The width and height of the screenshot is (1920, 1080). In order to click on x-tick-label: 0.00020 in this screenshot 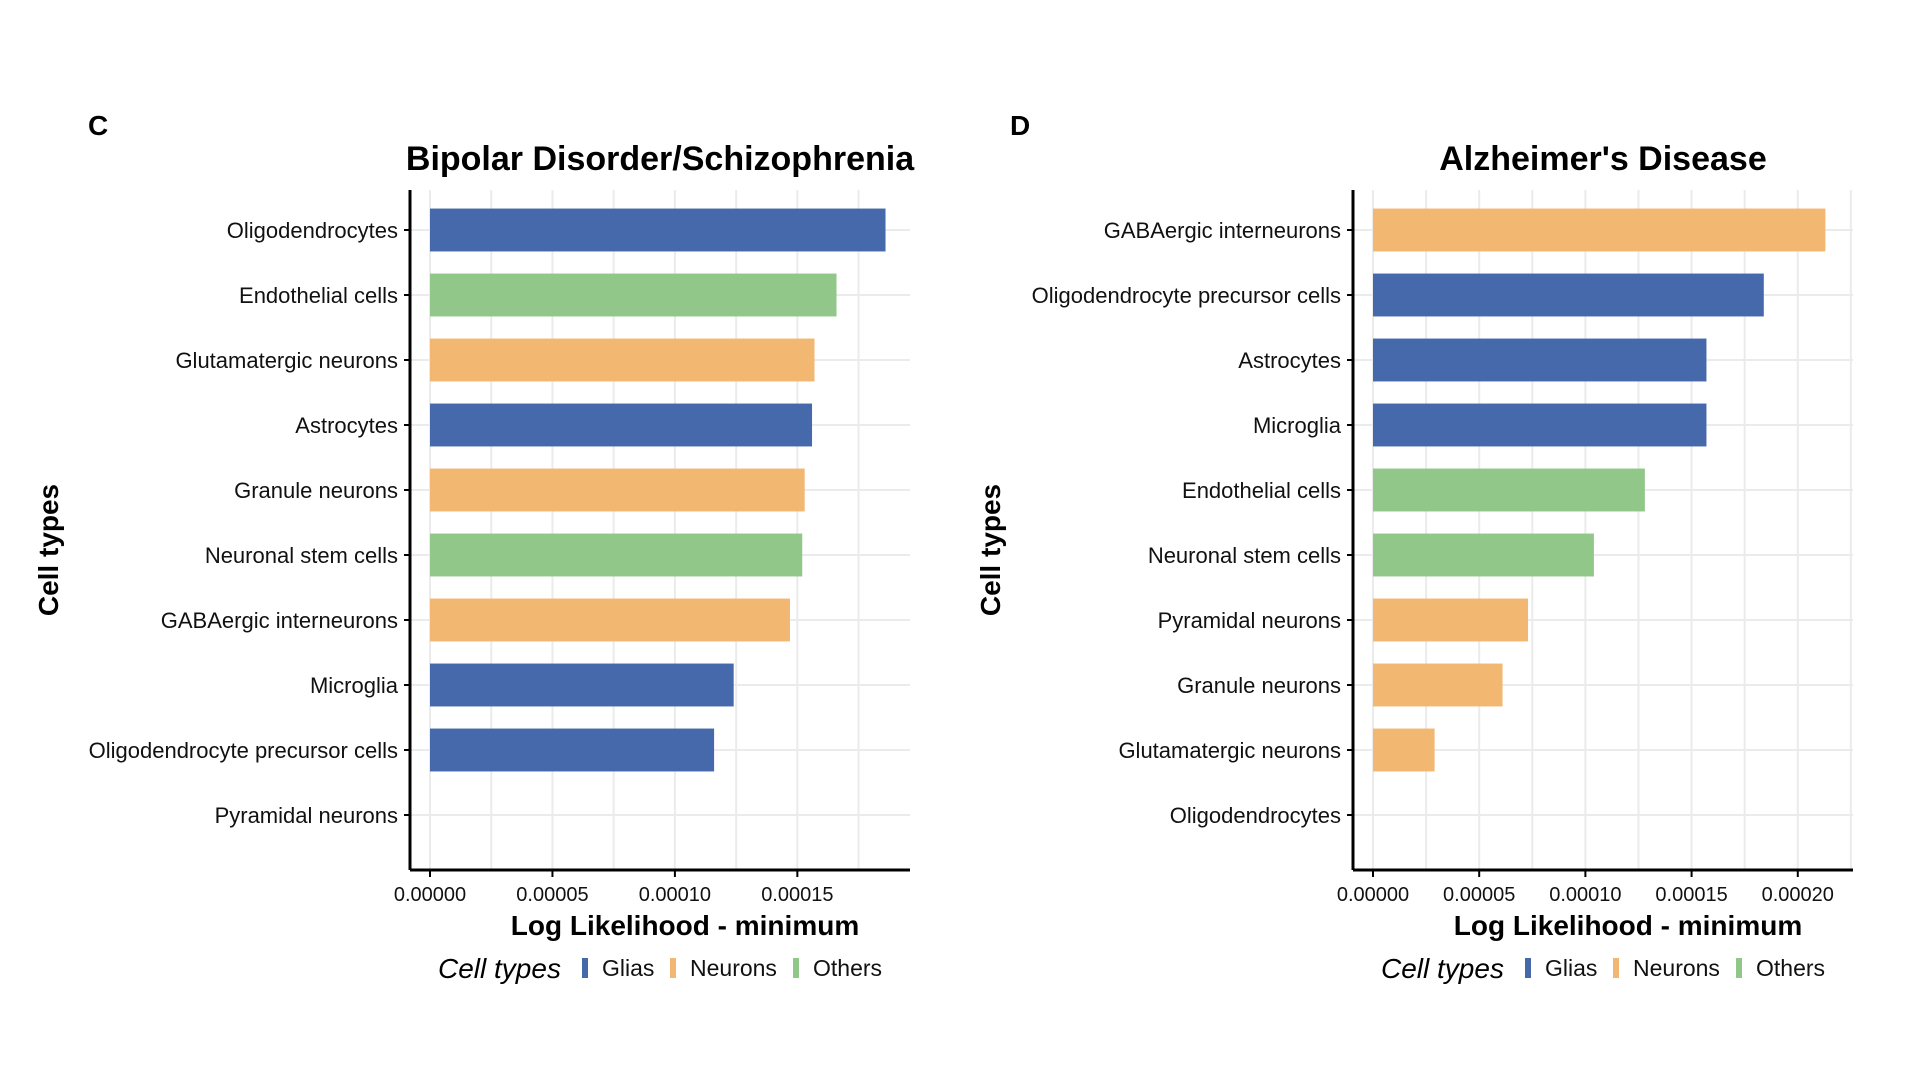, I will do `click(1798, 895)`.